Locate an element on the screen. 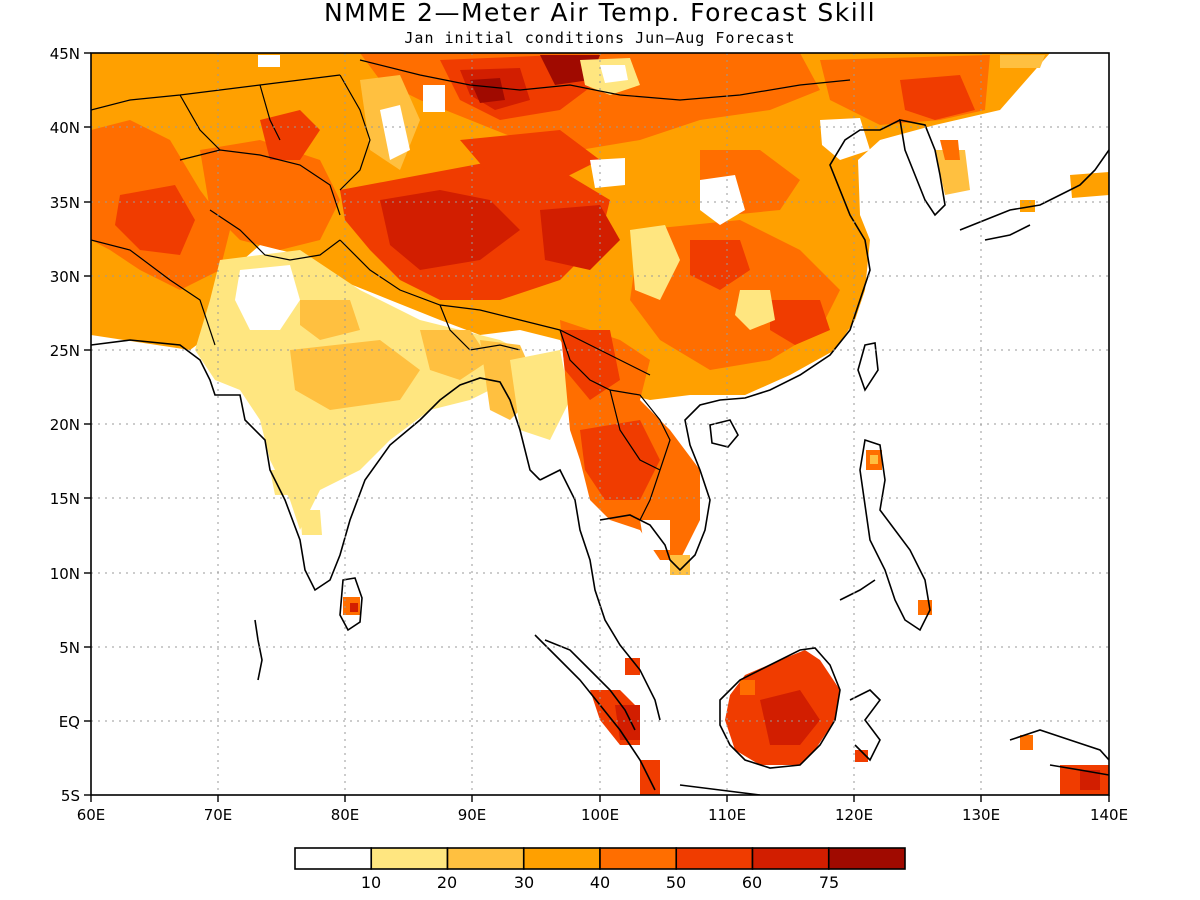  lon-label: 70E is located at coordinates (218, 815).